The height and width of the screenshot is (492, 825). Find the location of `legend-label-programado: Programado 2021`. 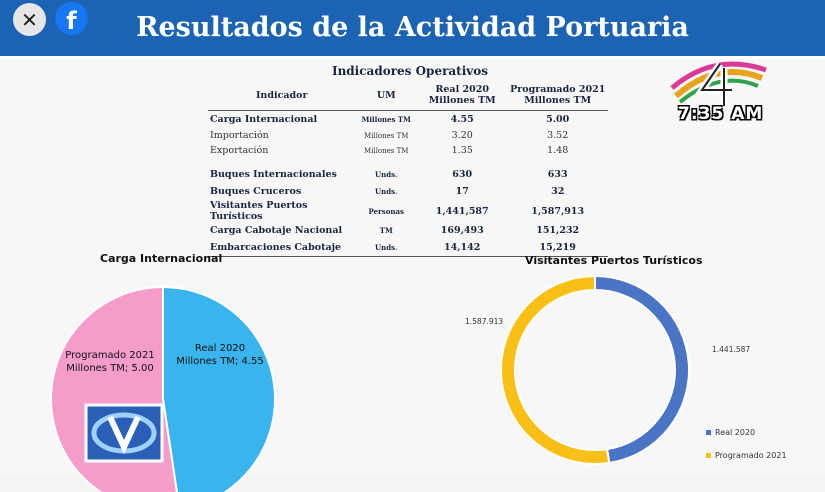

legend-label-programado: Programado 2021 is located at coordinates (751, 455).